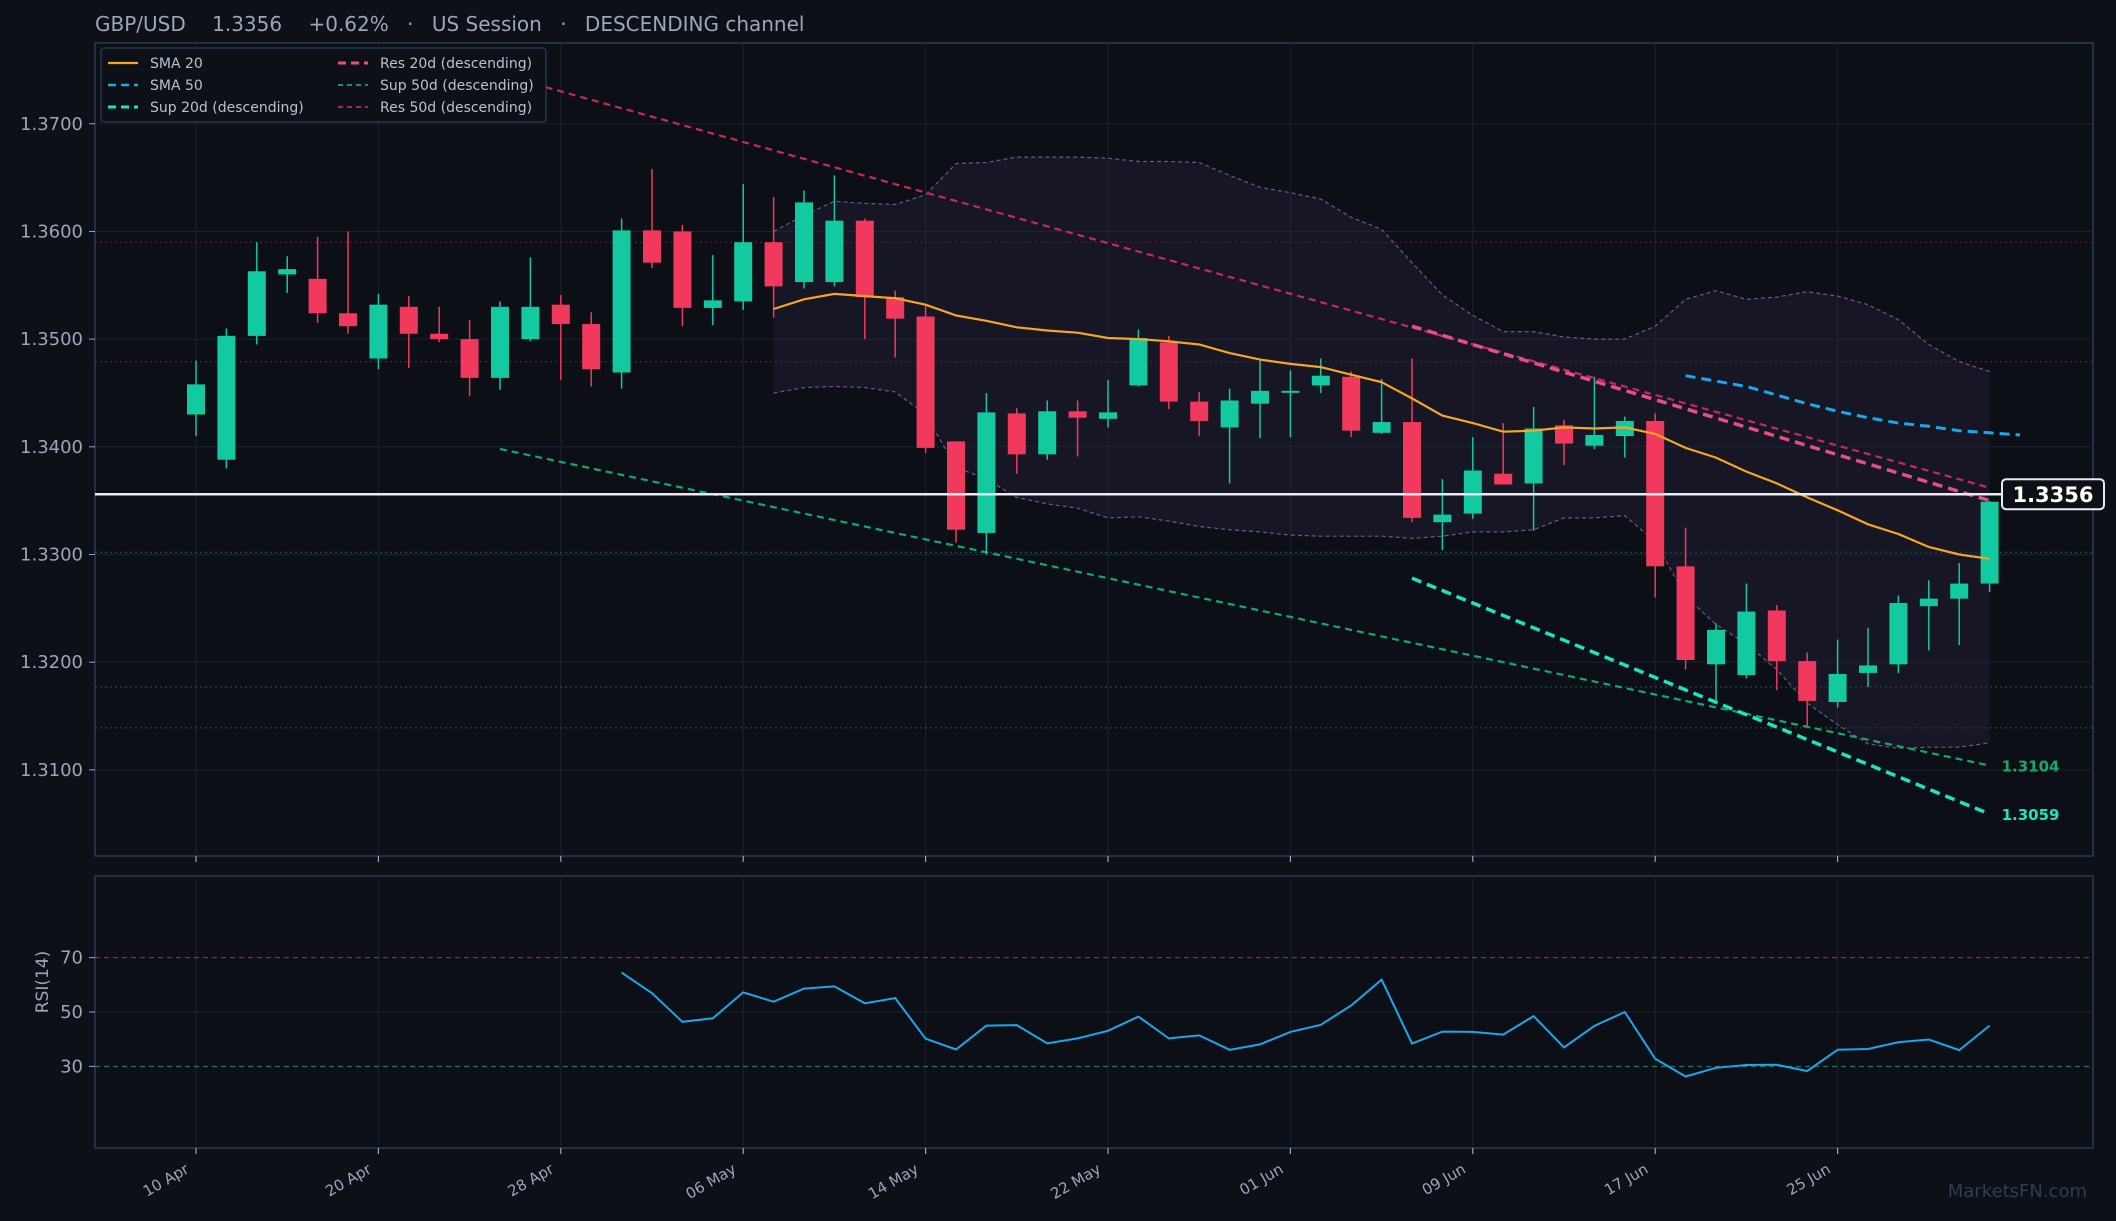  Describe the element at coordinates (51, 770) in the screenshot. I see `y-tick-label: 1.3100` at that location.